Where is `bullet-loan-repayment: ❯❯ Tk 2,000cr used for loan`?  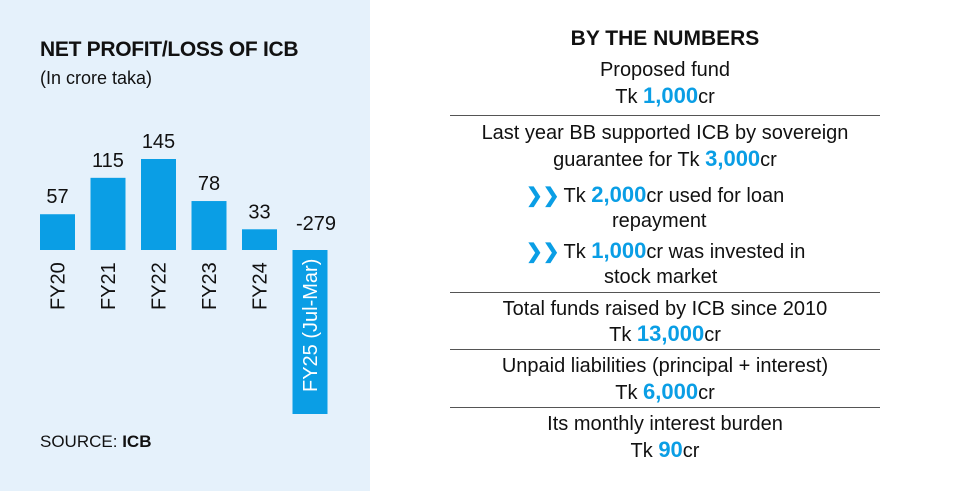
bullet-loan-repayment: ❯❯ Tk 2,000cr used for loan is located at coordinates (655, 195).